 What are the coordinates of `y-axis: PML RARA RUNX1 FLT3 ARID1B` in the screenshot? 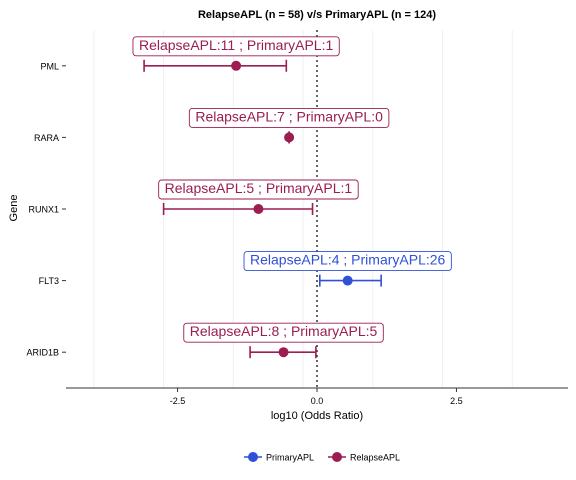 It's located at (46, 209).